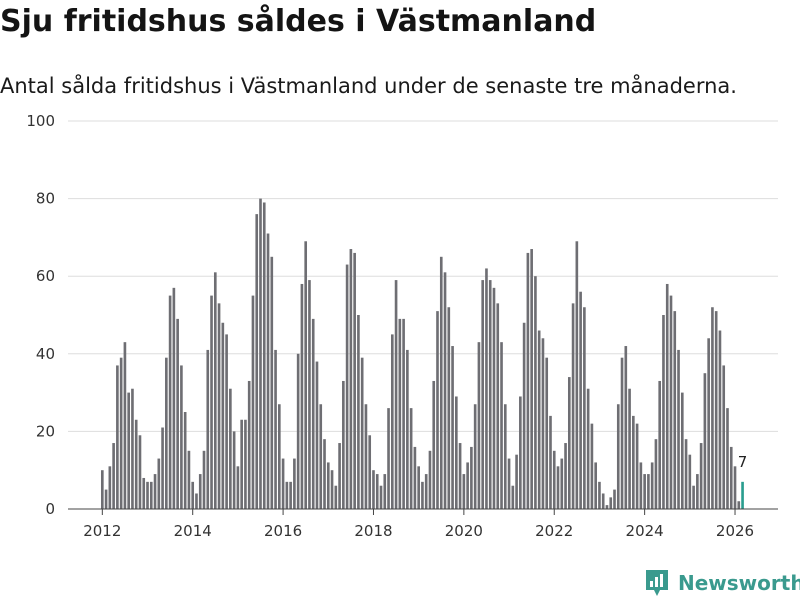 The image size is (800, 600). Describe the element at coordinates (45, 354) in the screenshot. I see `y-tick-label: 40` at that location.